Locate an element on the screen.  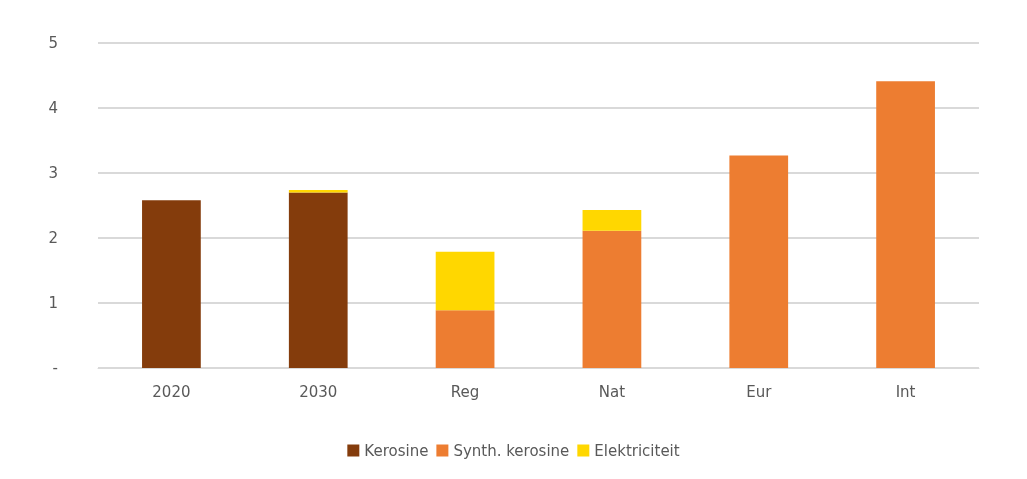
y-tick-label: 3 is located at coordinates (53, 173).